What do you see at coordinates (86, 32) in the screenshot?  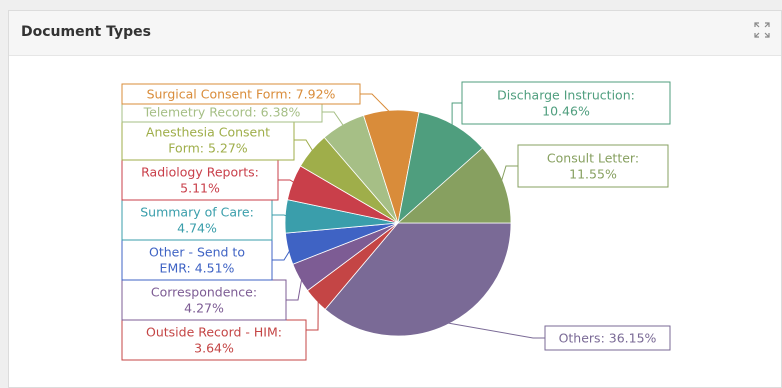 I see `panel-title: Document Types` at bounding box center [86, 32].